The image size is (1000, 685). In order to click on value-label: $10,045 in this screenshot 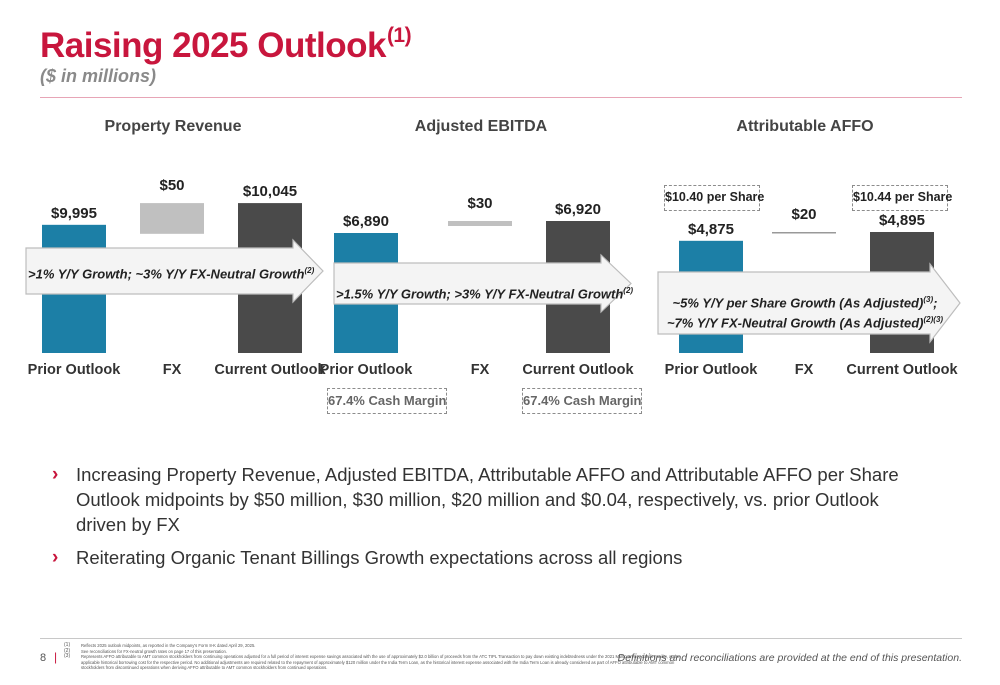, I will do `click(270, 191)`.